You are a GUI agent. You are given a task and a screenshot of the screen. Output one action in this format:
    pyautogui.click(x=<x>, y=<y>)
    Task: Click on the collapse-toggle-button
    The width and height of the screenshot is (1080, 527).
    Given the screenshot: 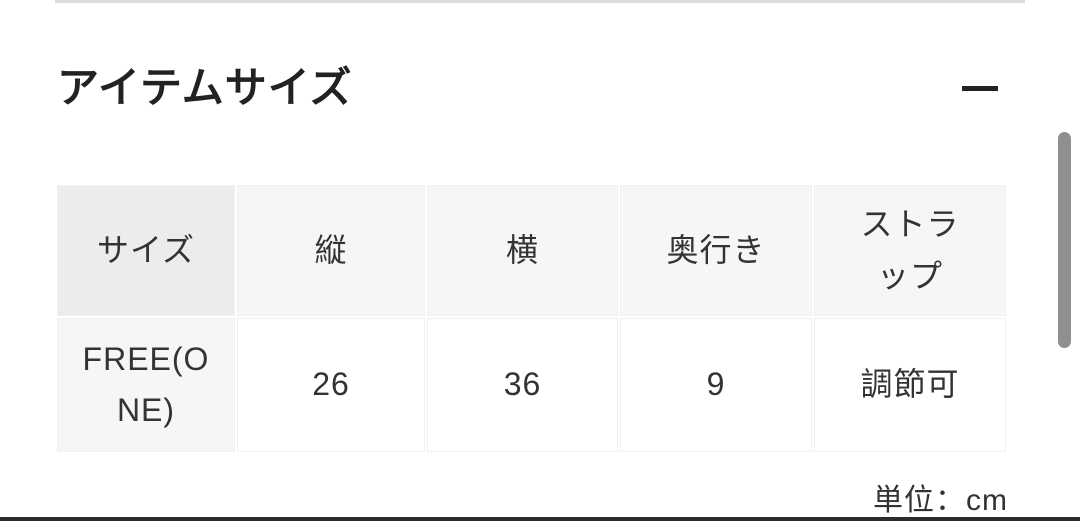 What is the action you would take?
    pyautogui.click(x=980, y=88)
    